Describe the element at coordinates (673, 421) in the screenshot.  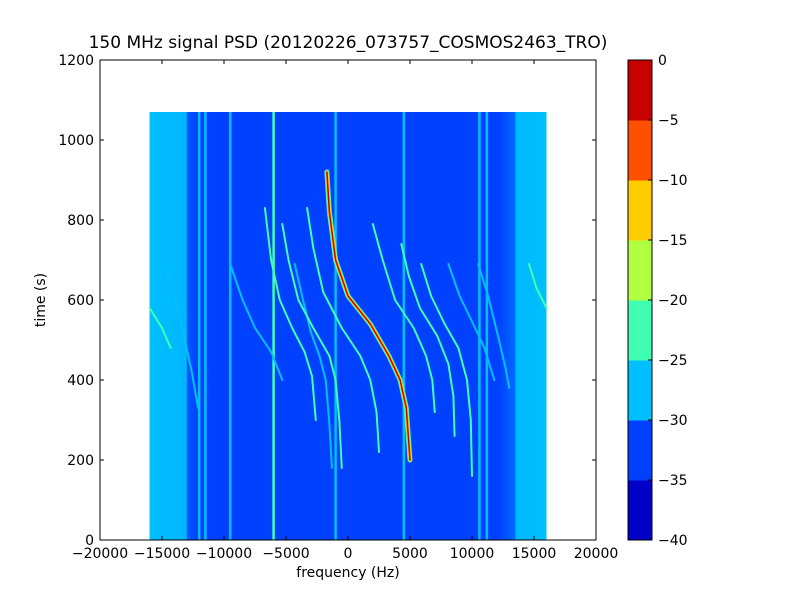
I see `colorbar-tick-label-2: −30` at that location.